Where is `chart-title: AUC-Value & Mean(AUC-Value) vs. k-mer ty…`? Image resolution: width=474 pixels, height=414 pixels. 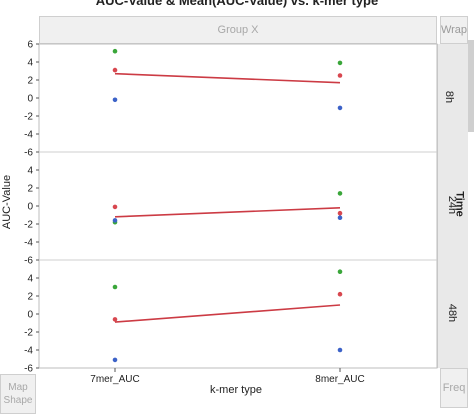 chart-title: AUC-Value & Mean(AUC-Value) vs. k-mer ty… is located at coordinates (237, 4).